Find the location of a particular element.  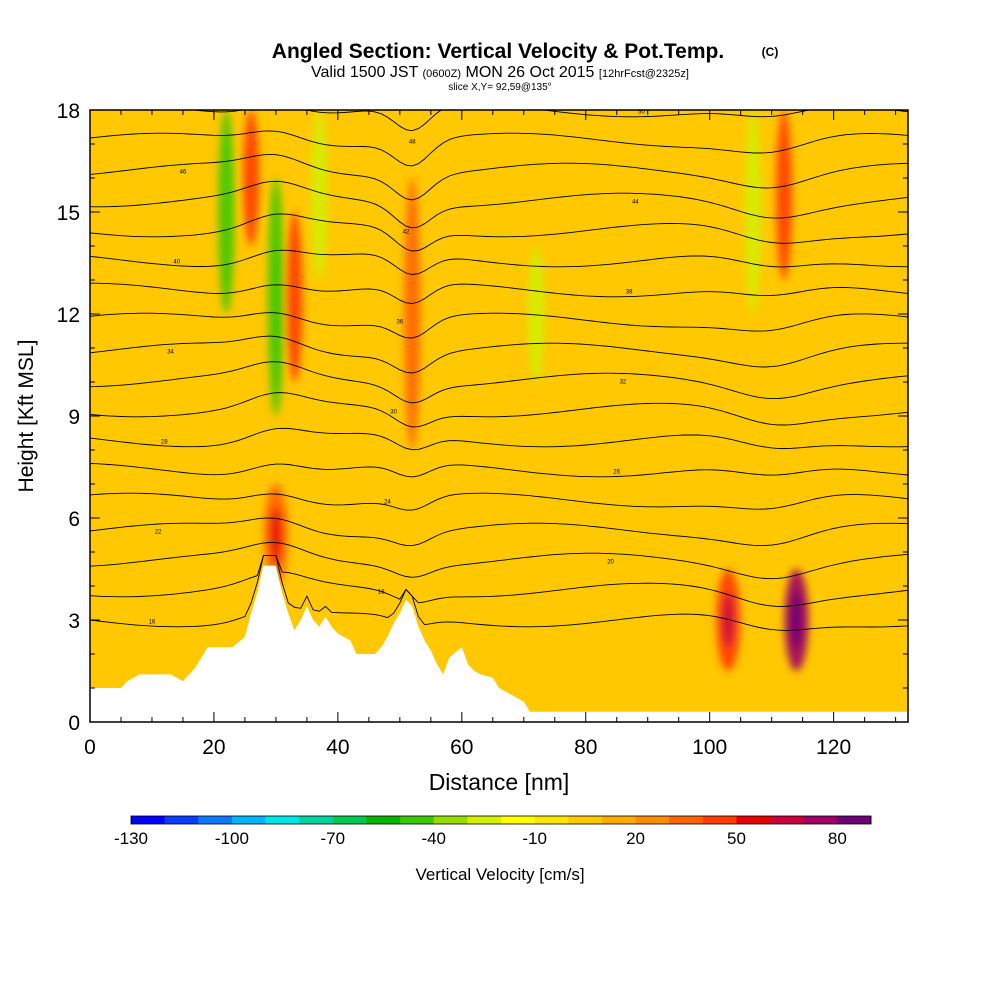

theta-contour-label: 30 is located at coordinates (393, 412).